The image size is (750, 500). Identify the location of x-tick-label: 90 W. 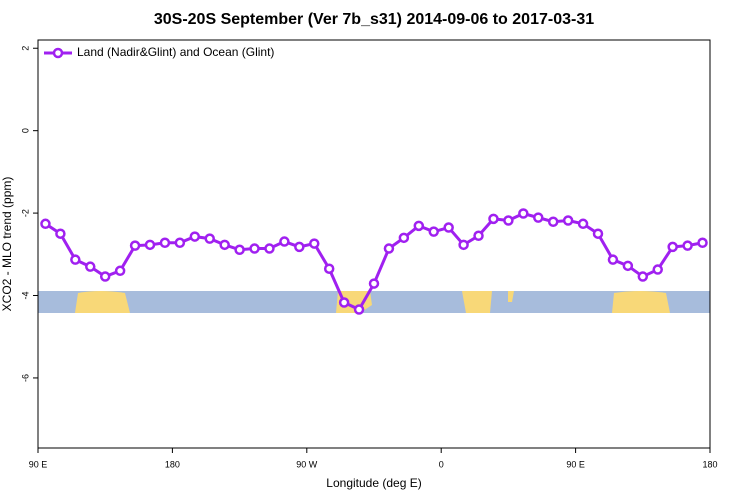
(307, 464).